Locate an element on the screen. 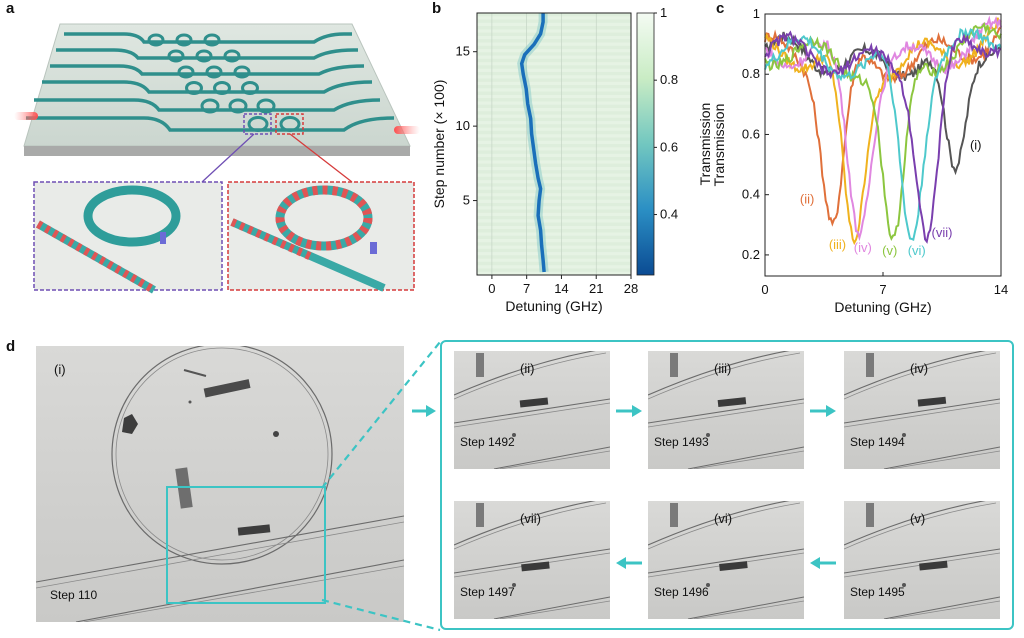 The height and width of the screenshot is (638, 1024). series-label-4: (iv) is located at coordinates (863, 247).